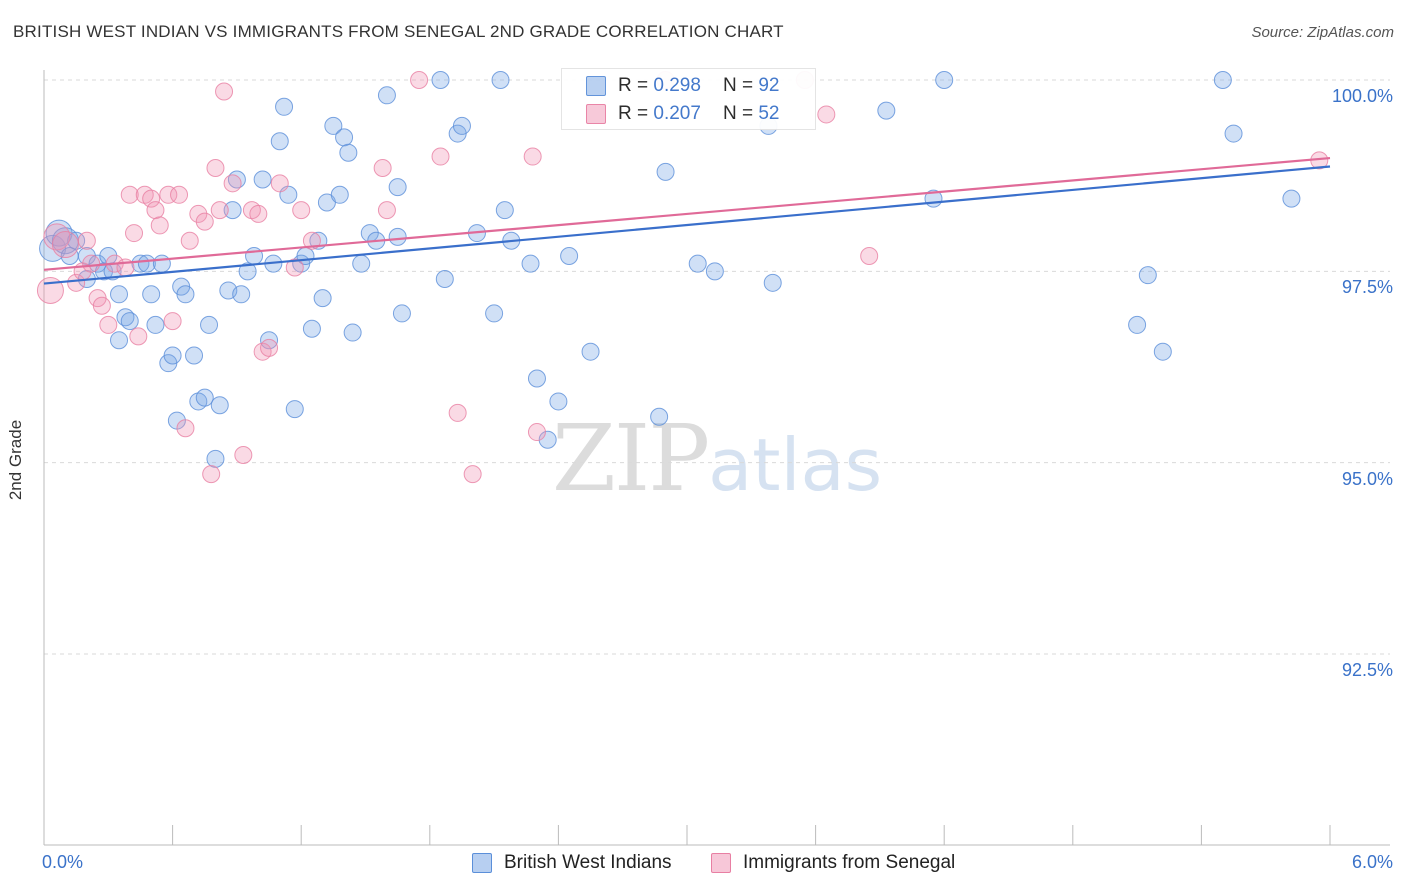 Image resolution: width=1406 pixels, height=892 pixels. I want to click on y-tick-label-2: 95.0%, so click(1367, 478).